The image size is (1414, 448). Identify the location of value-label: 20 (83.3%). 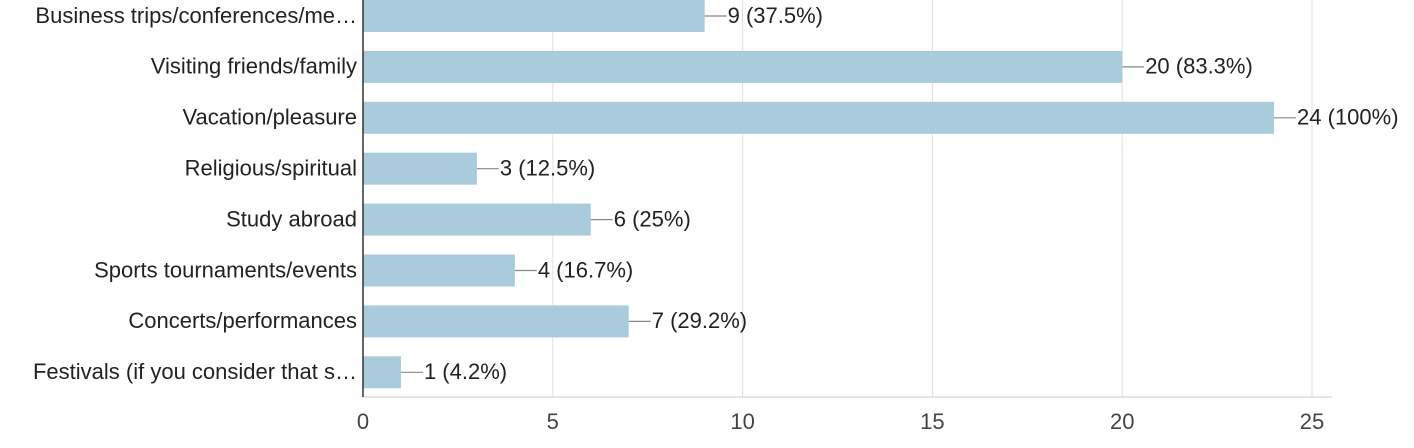
(1199, 66).